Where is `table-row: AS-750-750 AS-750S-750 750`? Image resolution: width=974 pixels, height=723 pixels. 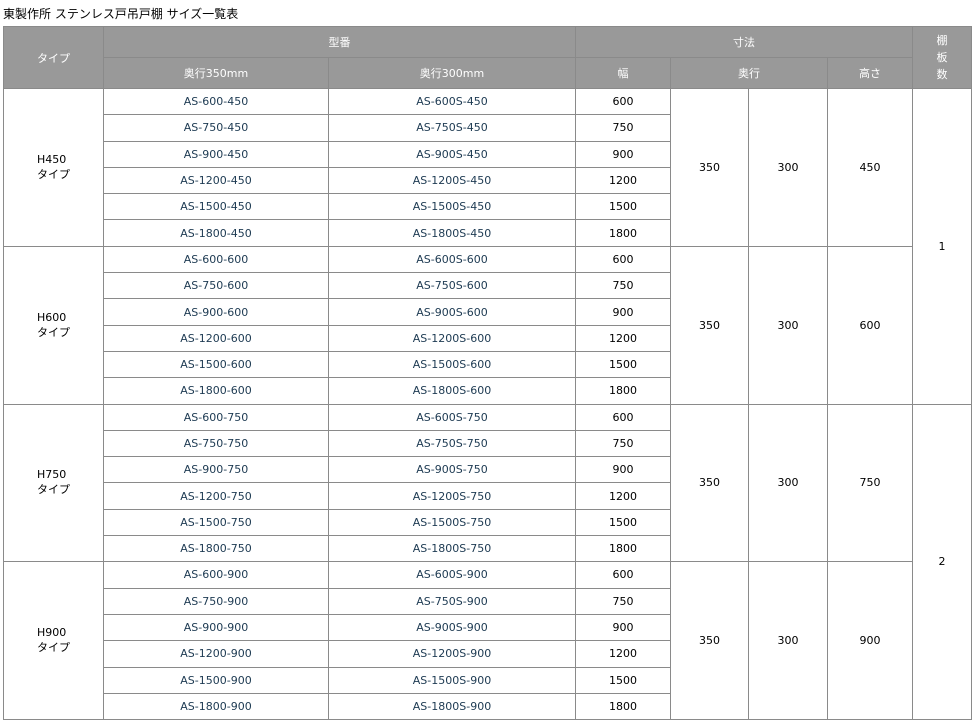 table-row: AS-750-750 AS-750S-750 750 is located at coordinates (488, 443).